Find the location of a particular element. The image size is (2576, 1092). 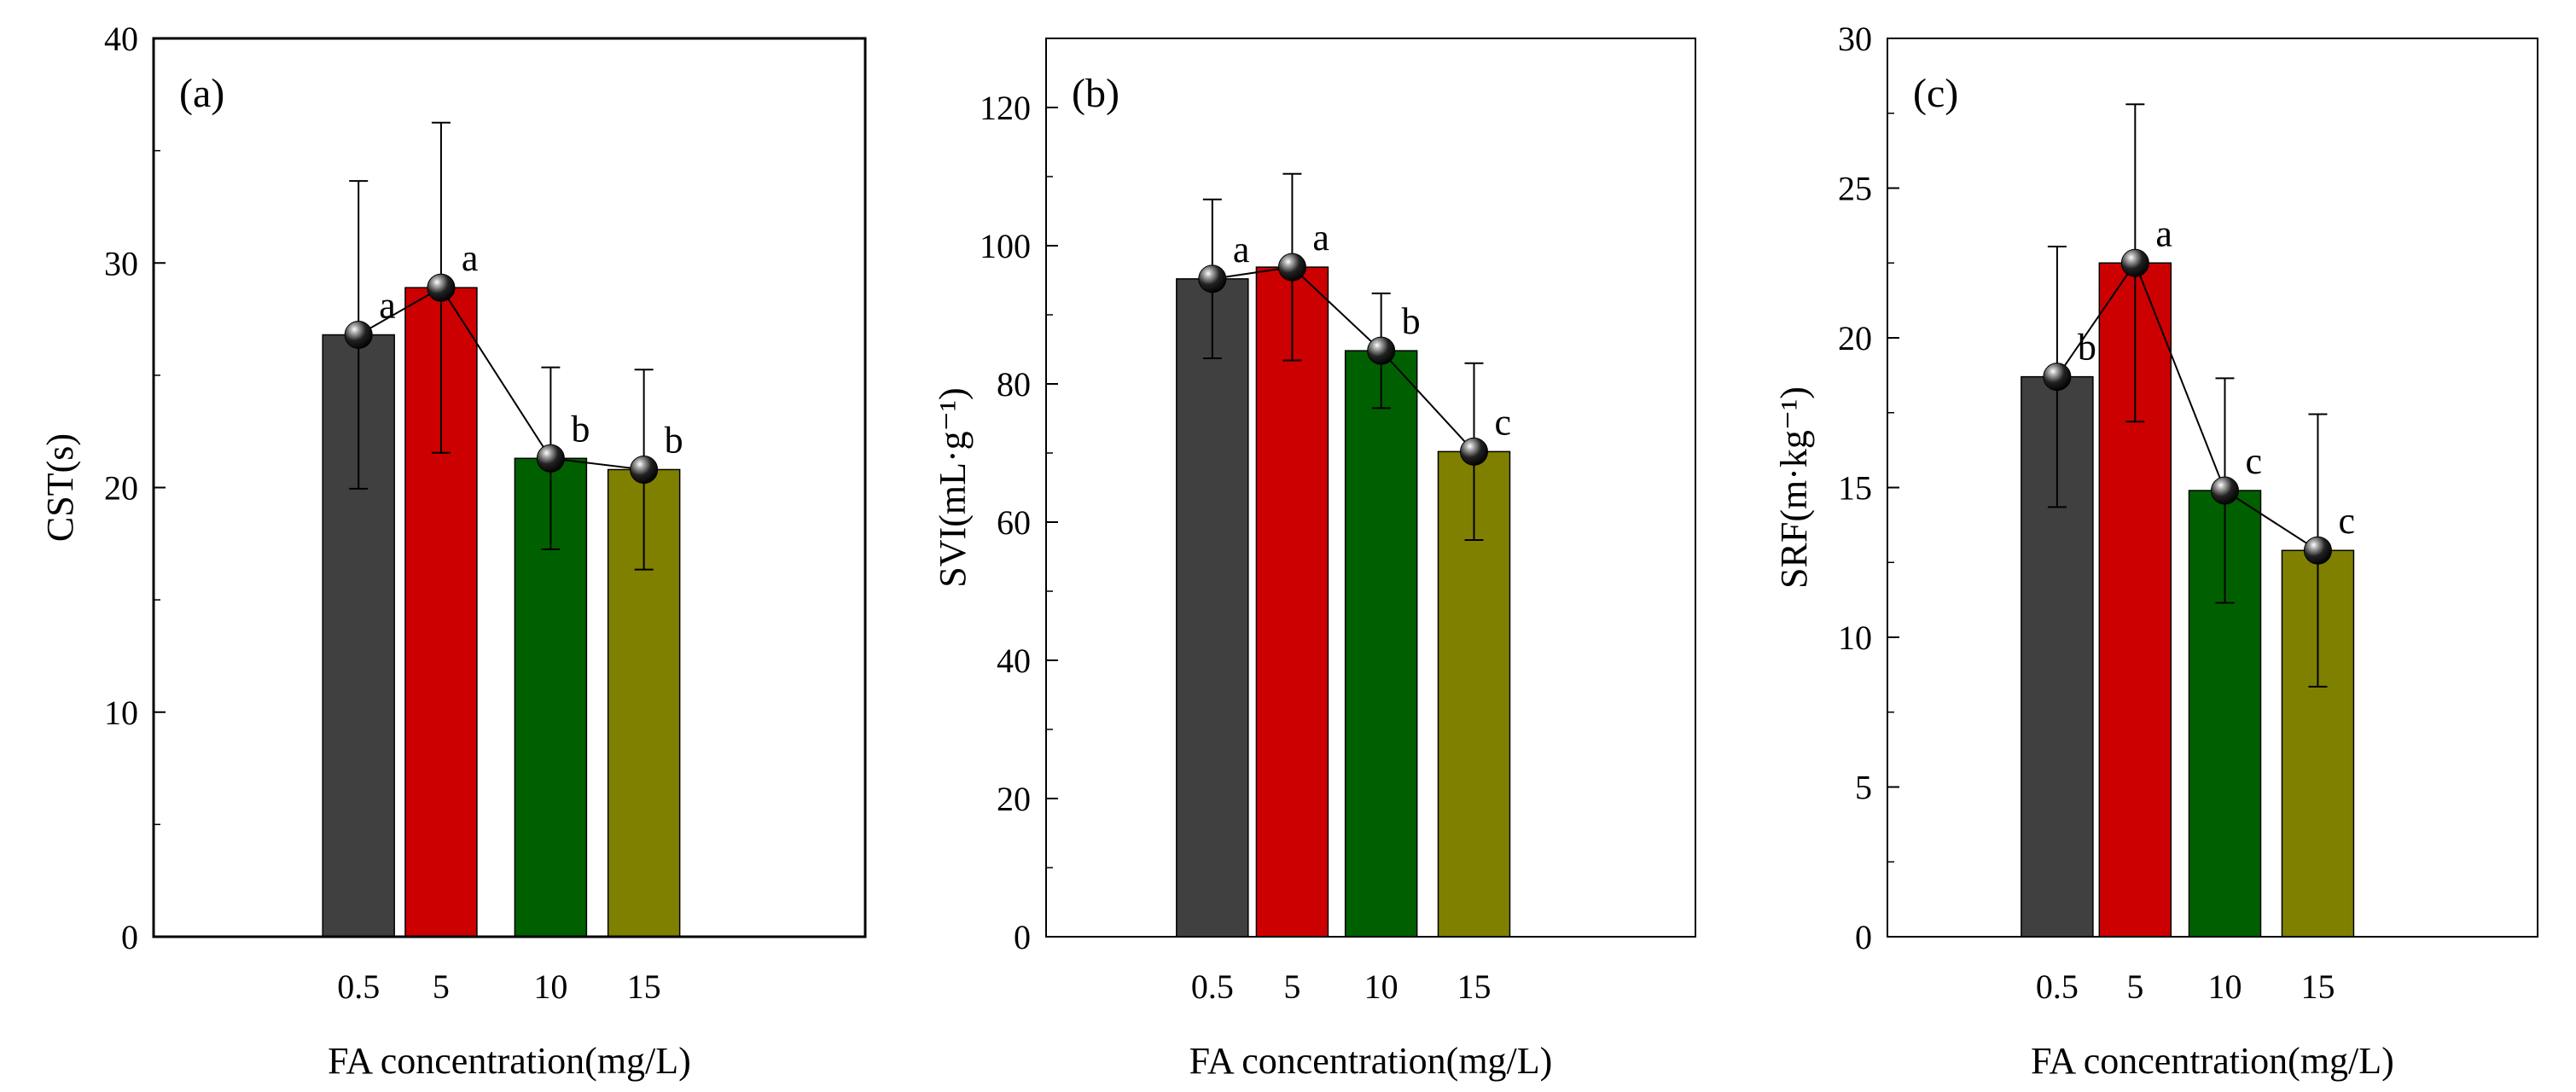

panel-label-a: (a) is located at coordinates (201, 94).